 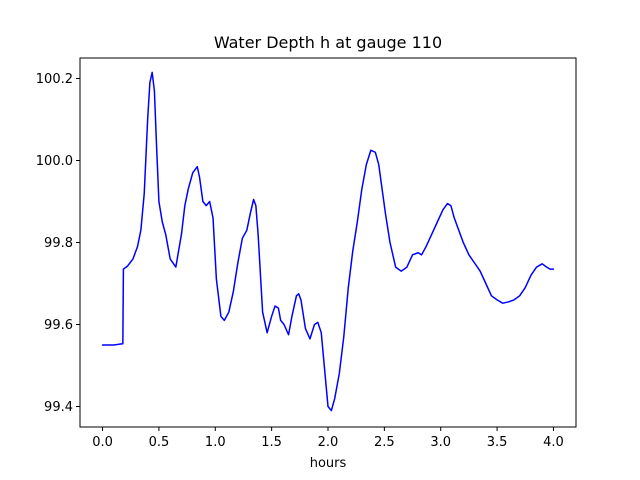 I want to click on y-tick-label: 100.0, so click(x=54, y=161).